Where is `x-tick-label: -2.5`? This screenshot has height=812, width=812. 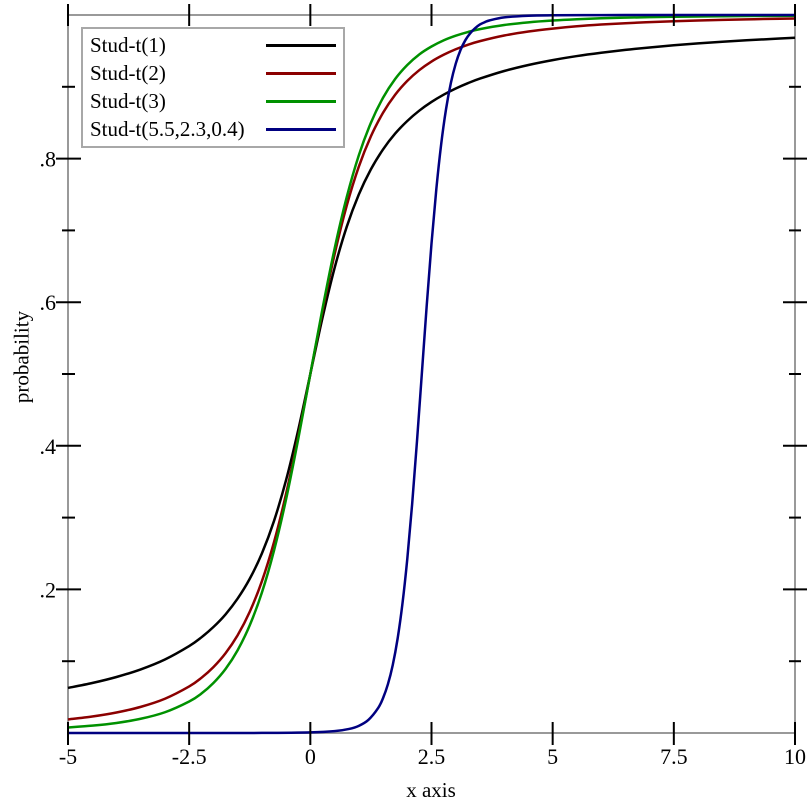 x-tick-label: -2.5 is located at coordinates (189, 756).